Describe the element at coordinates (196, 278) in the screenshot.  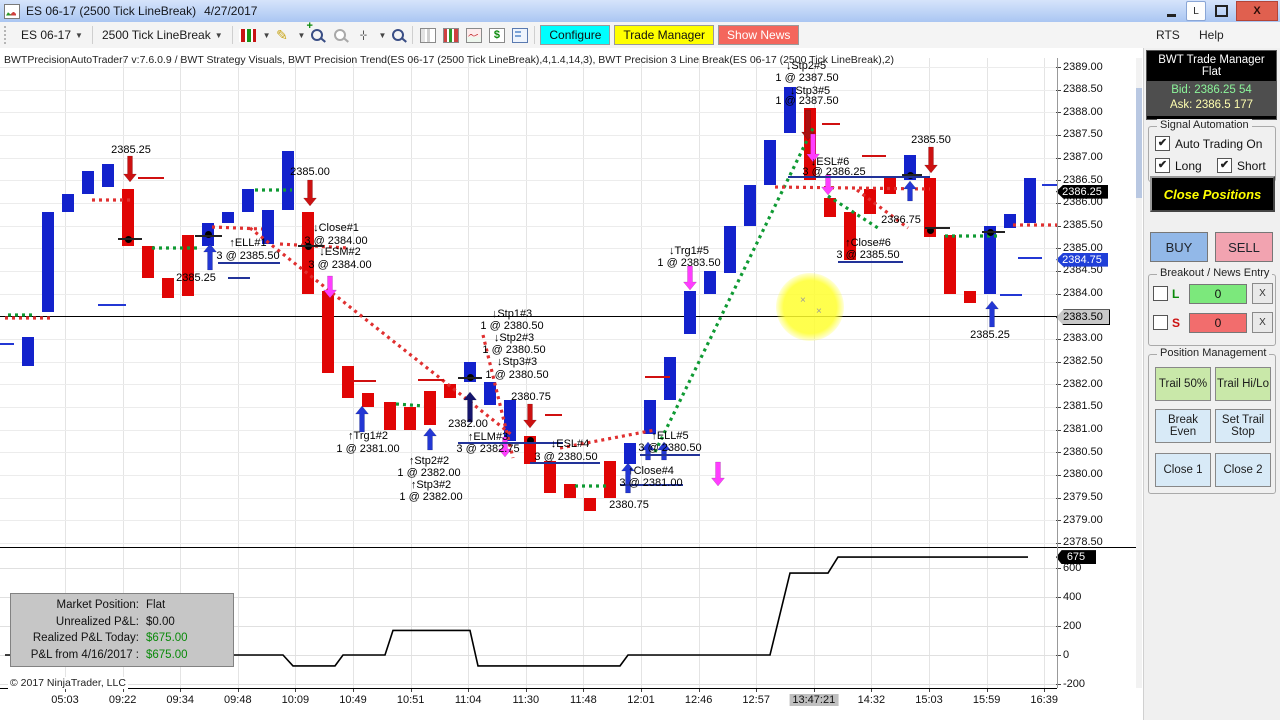
I see `trade-annotation: 2385.25` at that location.